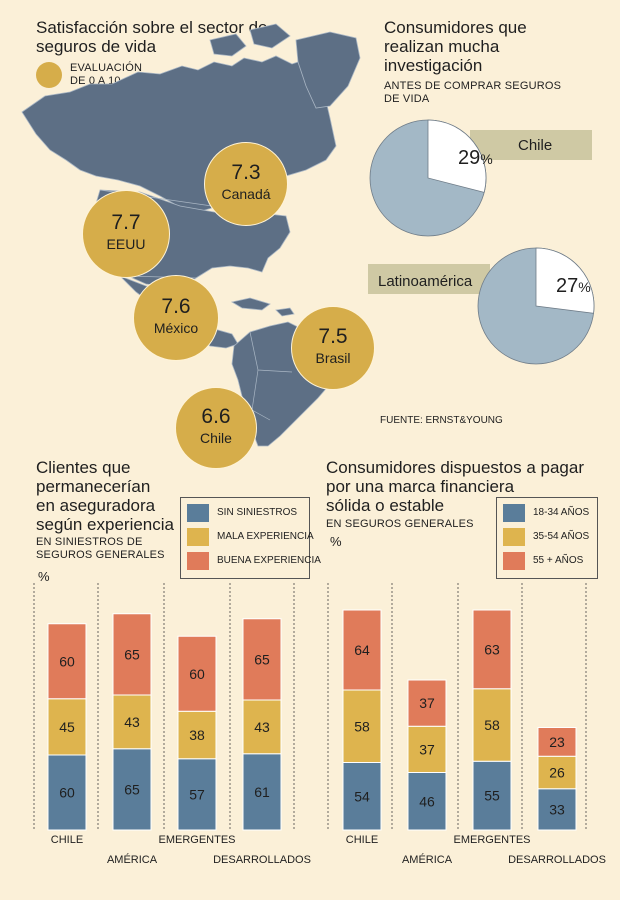  Describe the element at coordinates (197, 735) in the screenshot. I see `bar-value-label: 38` at that location.